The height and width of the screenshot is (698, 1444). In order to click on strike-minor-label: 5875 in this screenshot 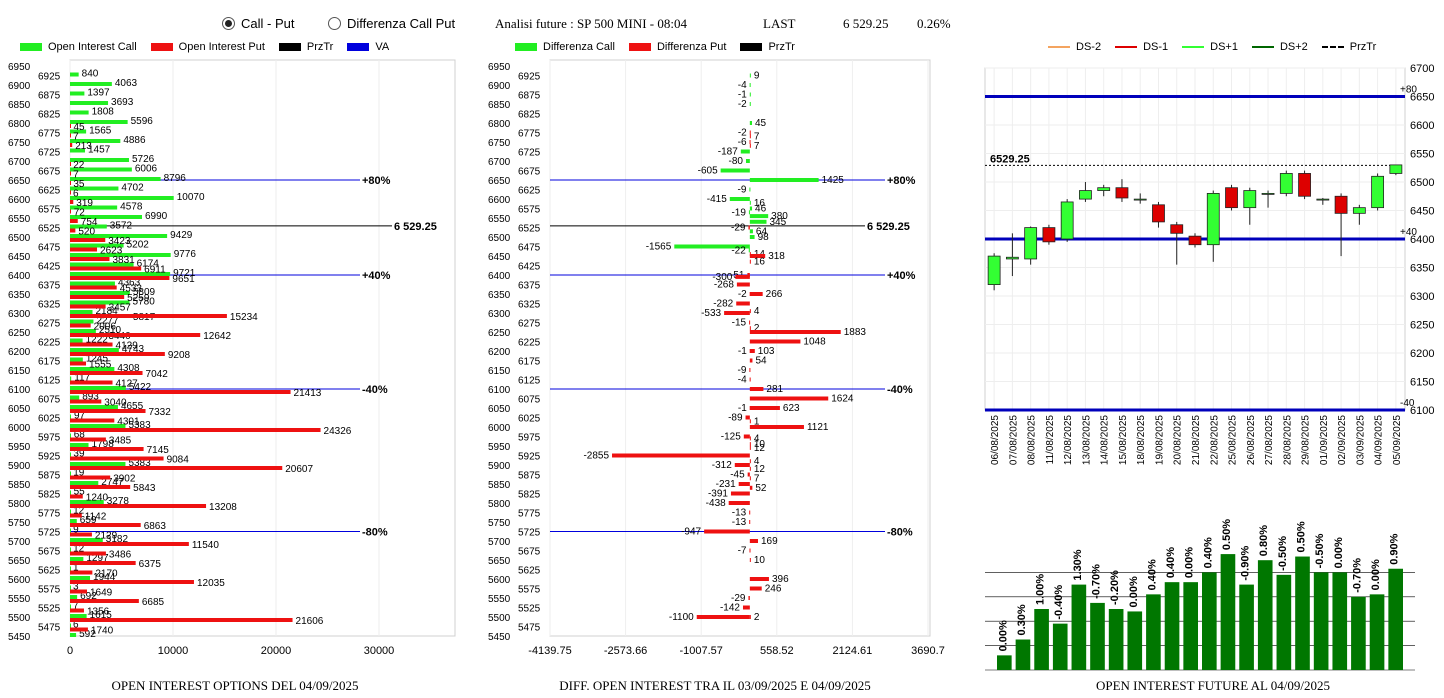, I will do `click(529, 476)`.